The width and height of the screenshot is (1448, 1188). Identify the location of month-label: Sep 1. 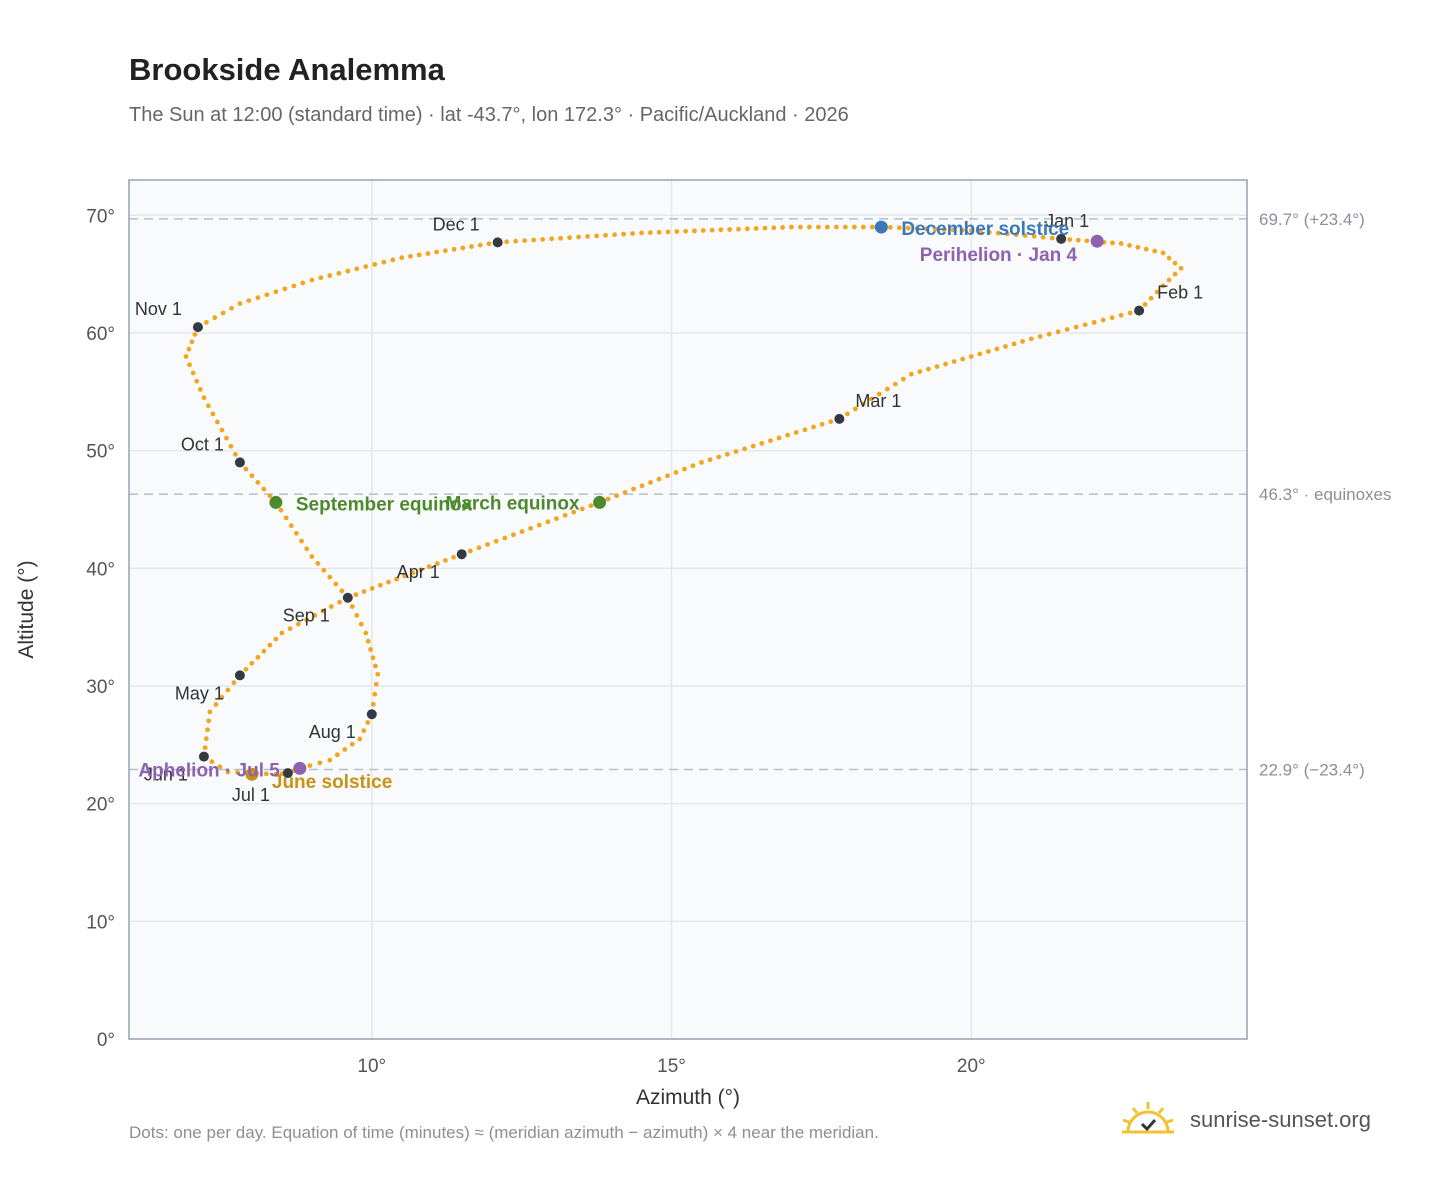
(306, 616).